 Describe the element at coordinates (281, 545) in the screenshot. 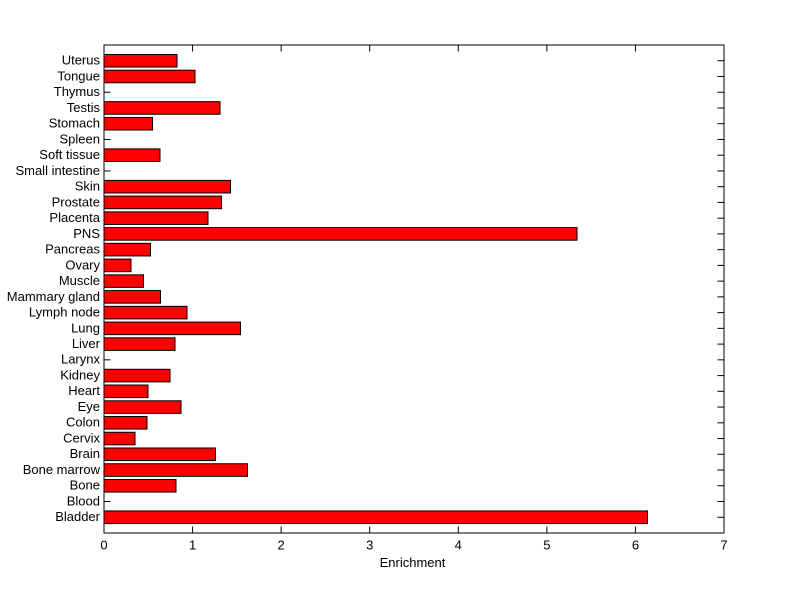

I see `svg-text: 2` at that location.